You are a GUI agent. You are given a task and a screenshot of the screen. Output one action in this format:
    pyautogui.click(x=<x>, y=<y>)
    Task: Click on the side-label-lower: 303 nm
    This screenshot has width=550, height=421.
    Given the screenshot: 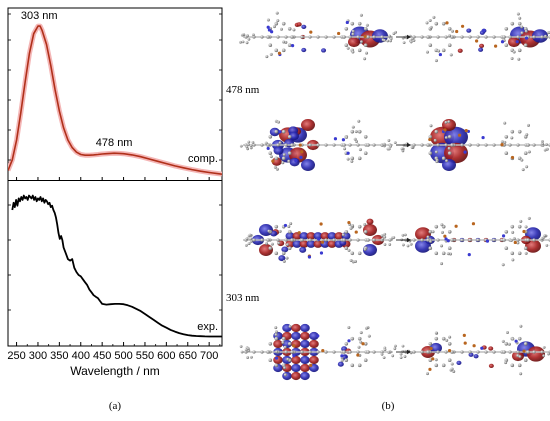 What is the action you would take?
    pyautogui.click(x=243, y=298)
    